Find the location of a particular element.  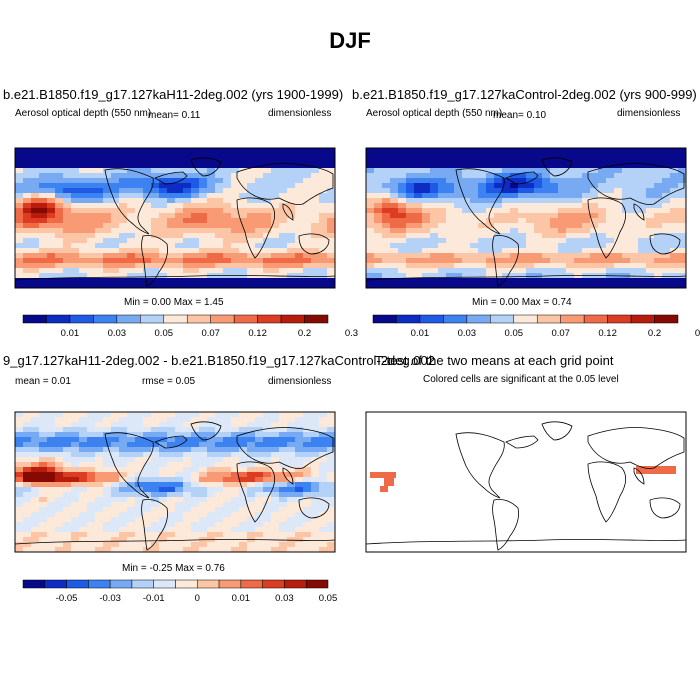

map-frame is located at coordinates (175, 218).